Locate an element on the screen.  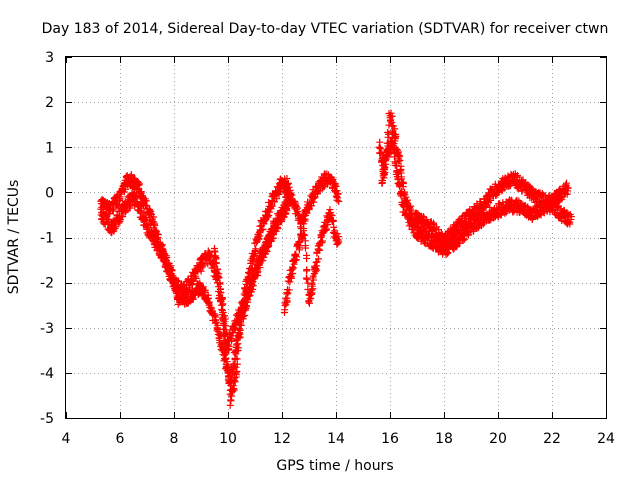
x-tick-labels: 4 6 8 10 12 14 16 18 20 22 24 is located at coordinates (338, 439).